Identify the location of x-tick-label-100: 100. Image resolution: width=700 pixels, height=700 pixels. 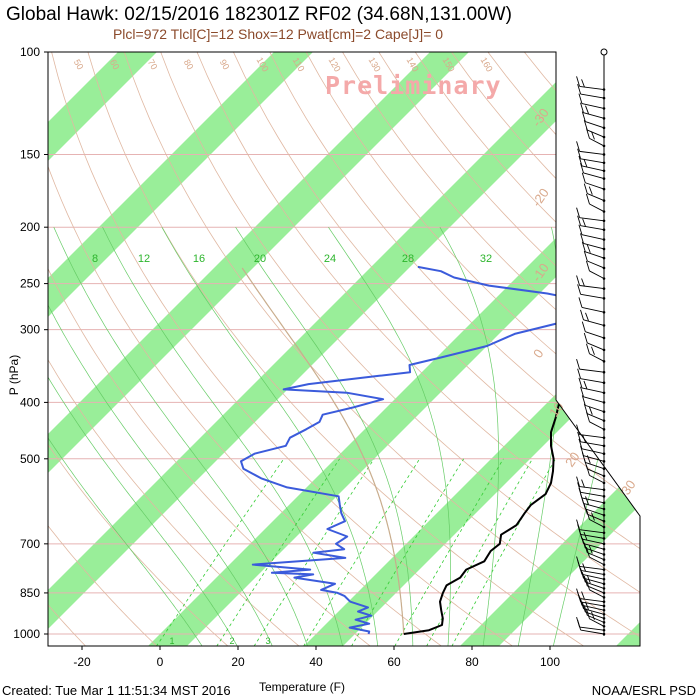
(550, 662).